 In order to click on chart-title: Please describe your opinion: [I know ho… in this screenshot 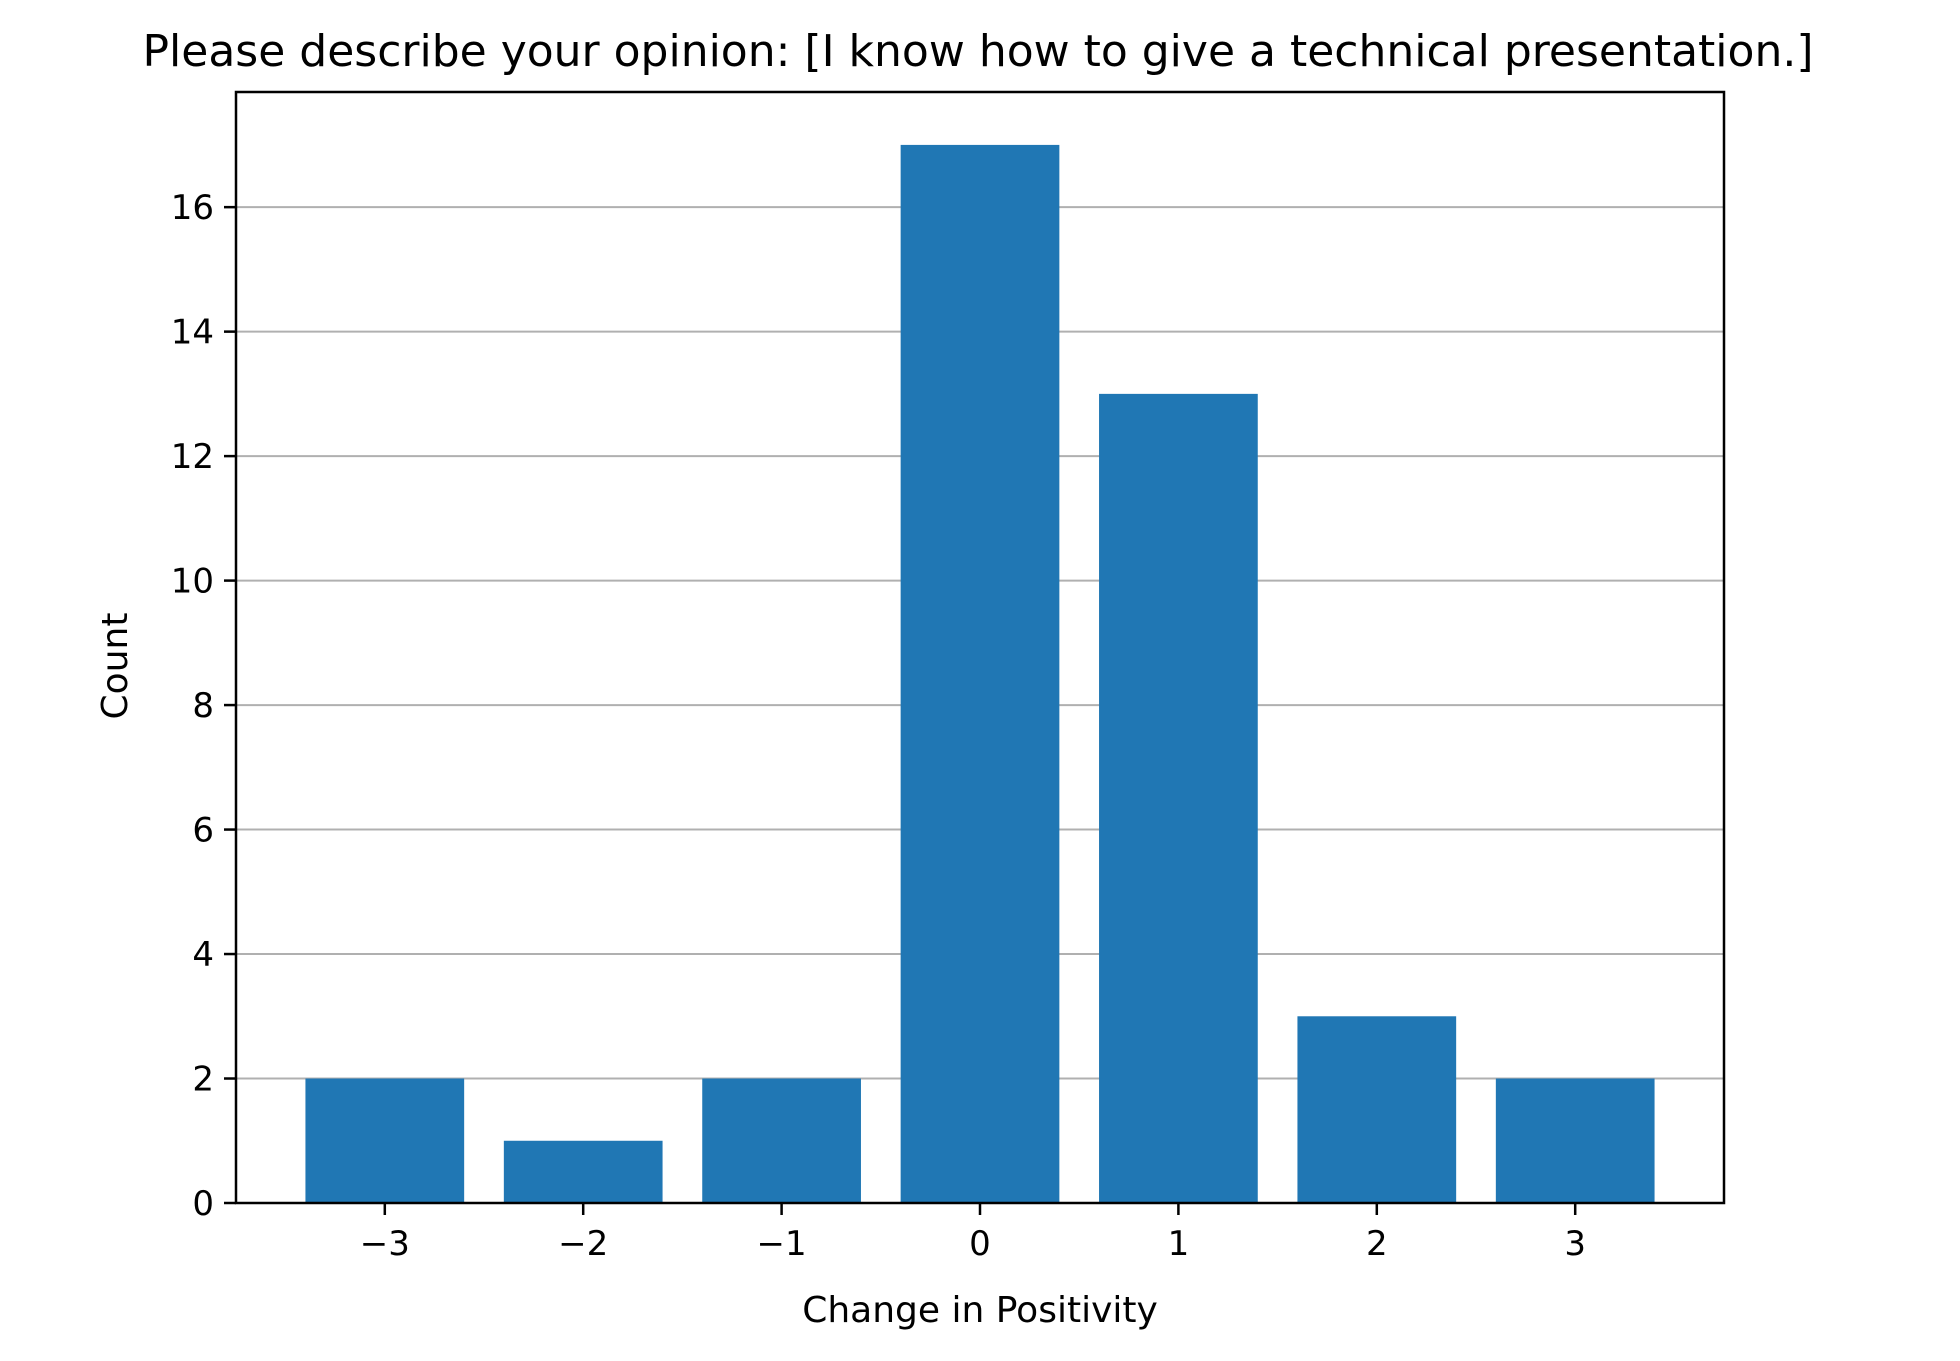, I will do `click(978, 51)`.